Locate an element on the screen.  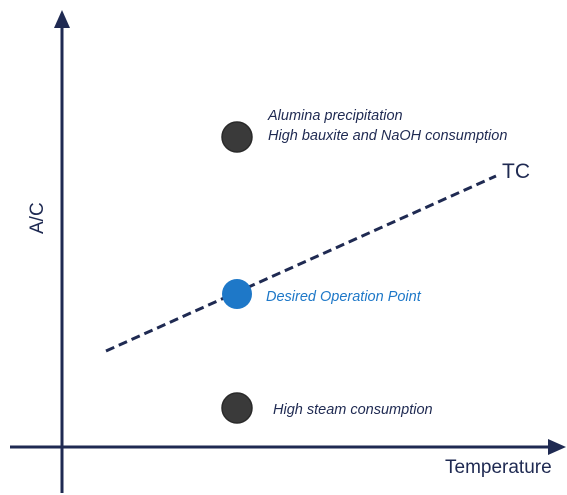
upper-point-note-line-2: High bauxite and NaOH consumption is located at coordinates (388, 136).